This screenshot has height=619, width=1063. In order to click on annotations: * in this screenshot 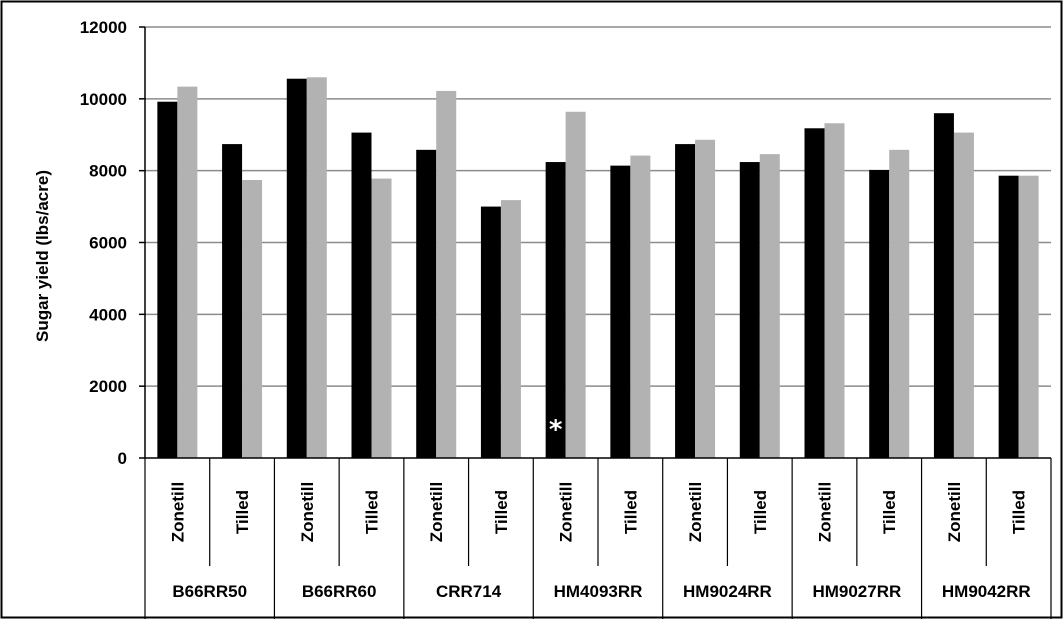, I will do `click(556, 430)`.